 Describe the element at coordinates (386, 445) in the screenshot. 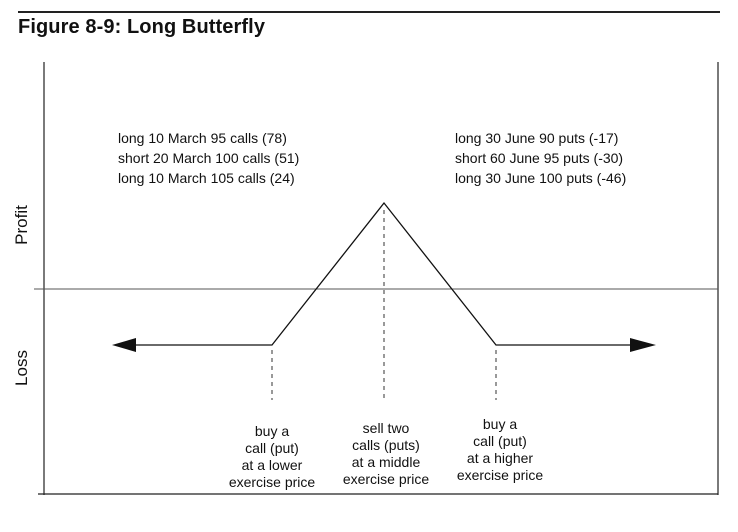

I see `note-line: calls (puts)` at that location.